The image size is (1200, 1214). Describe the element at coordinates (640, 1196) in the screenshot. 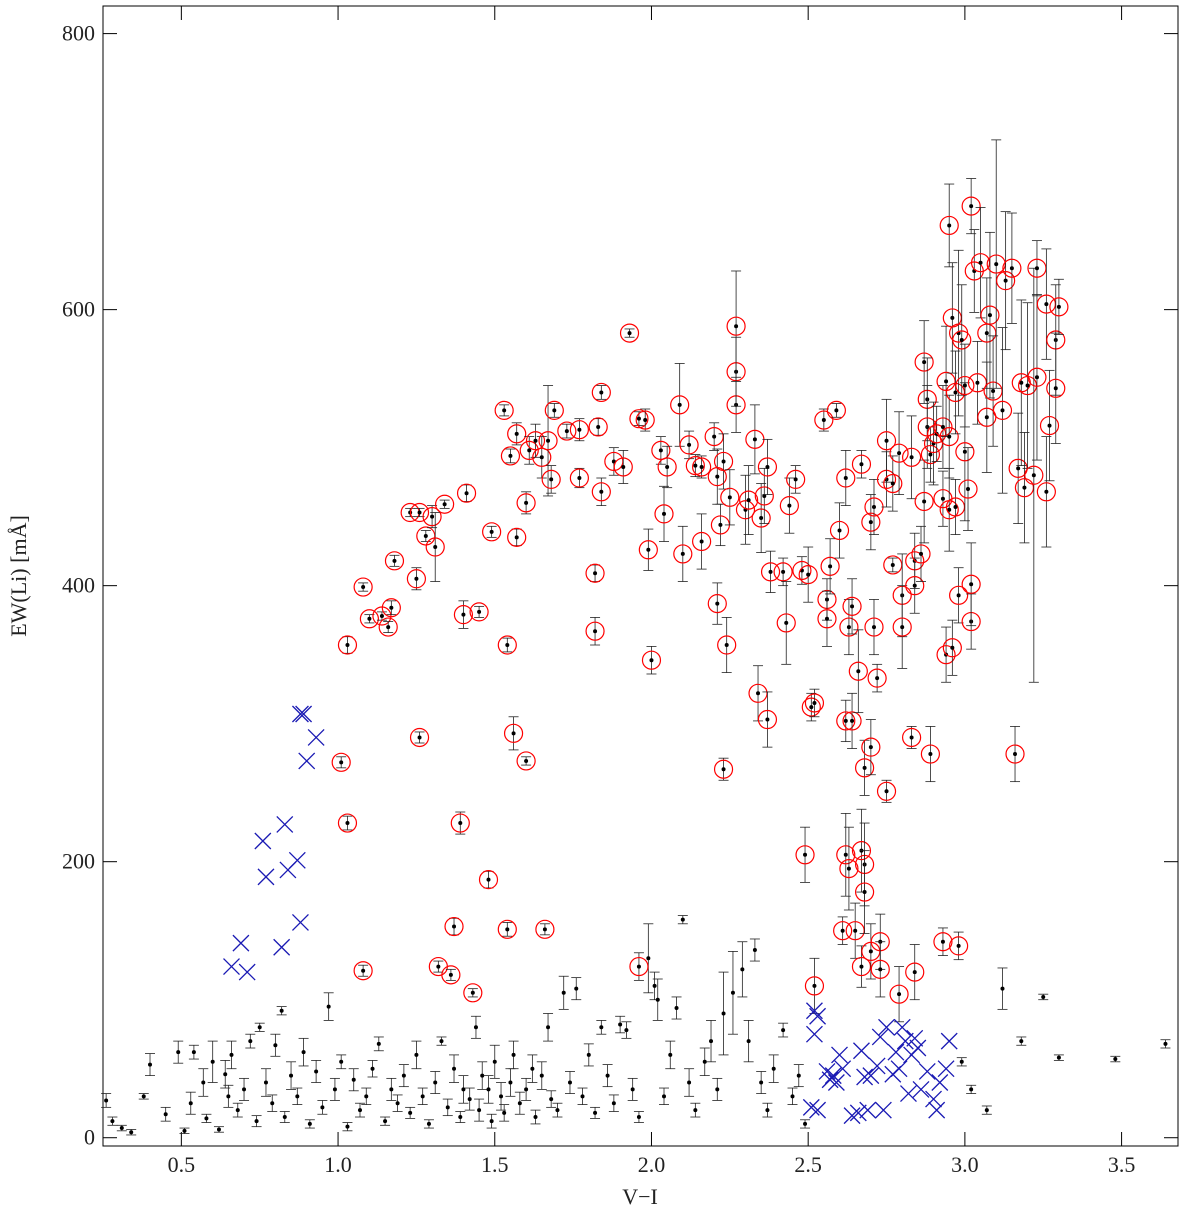

I see `x-axis-label: V−I` at that location.